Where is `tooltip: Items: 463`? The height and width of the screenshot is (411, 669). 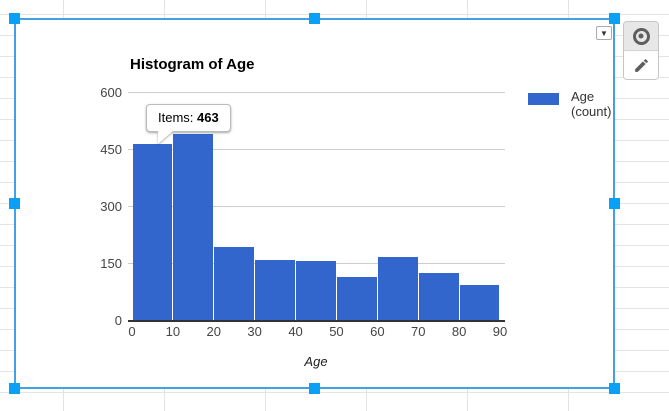 tooltip: Items: 463 is located at coordinates (188, 124).